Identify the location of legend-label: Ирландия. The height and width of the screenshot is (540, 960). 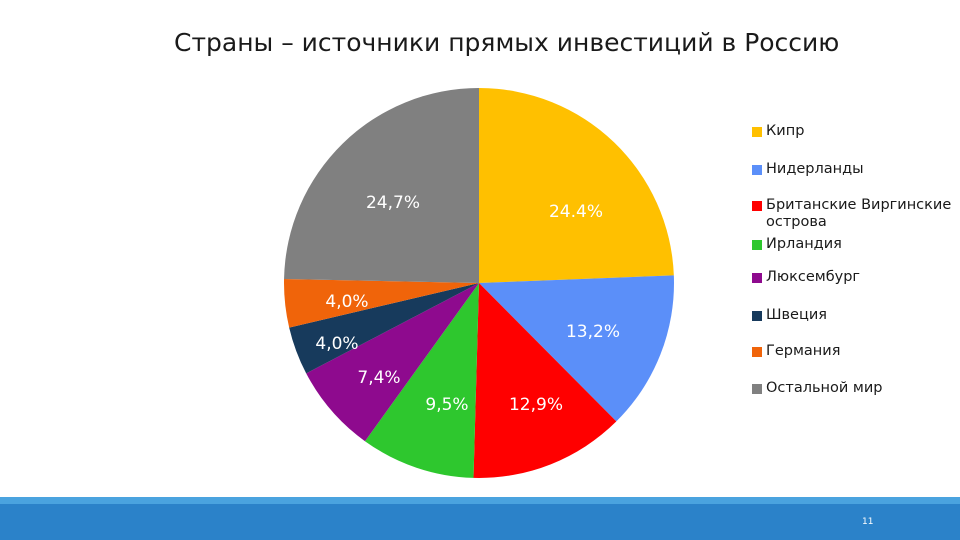
(804, 244).